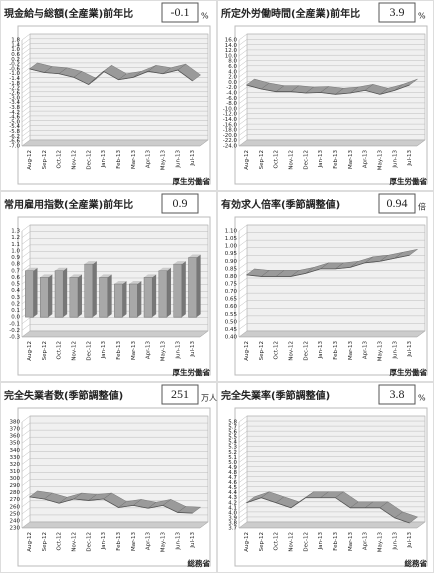 The image size is (434, 573). Describe the element at coordinates (232, 468) in the screenshot. I see `y-tick-label: 4.9` at that location.